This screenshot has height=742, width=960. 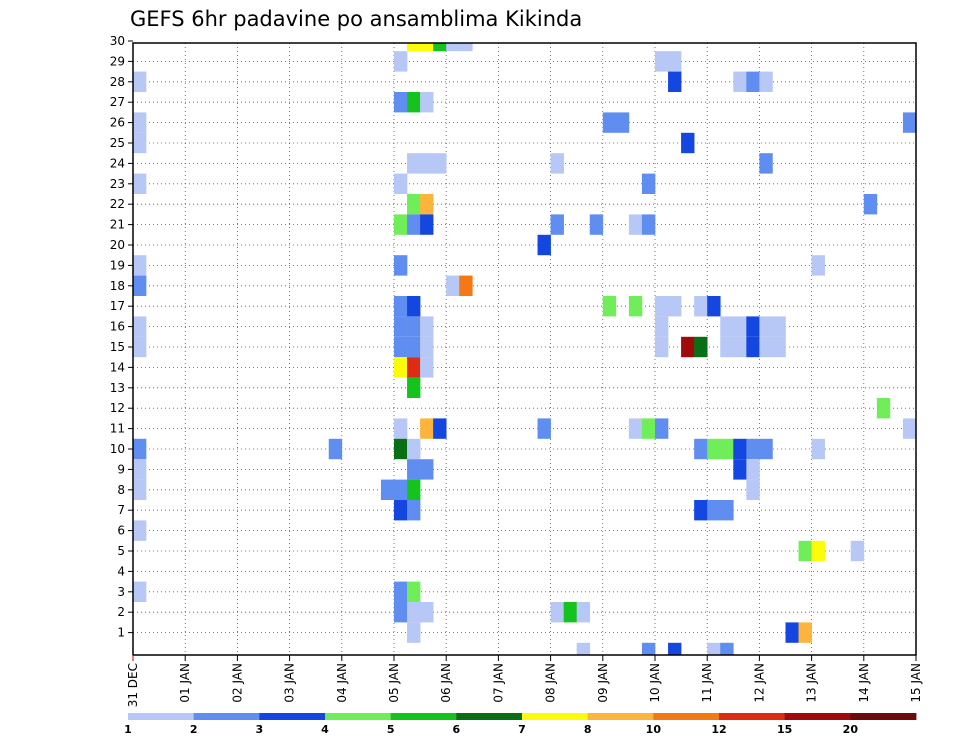 What do you see at coordinates (117, 286) in the screenshot?
I see `y-tick-label: 18` at bounding box center [117, 286].